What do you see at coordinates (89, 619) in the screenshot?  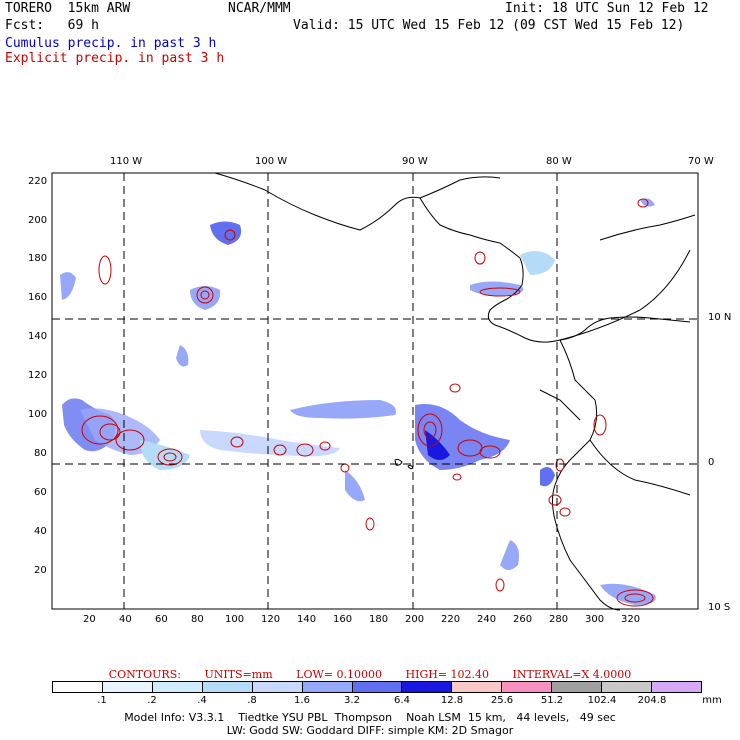 I see `x-tick: 20` at bounding box center [89, 619].